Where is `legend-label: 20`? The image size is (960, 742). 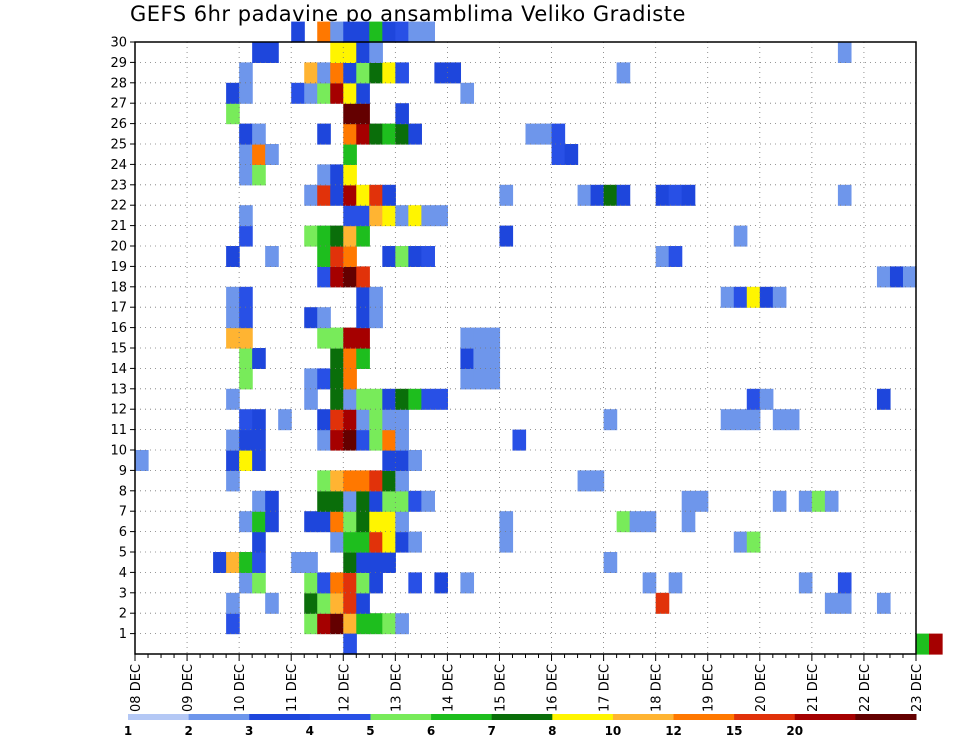 legend-label: 20 is located at coordinates (794, 731).